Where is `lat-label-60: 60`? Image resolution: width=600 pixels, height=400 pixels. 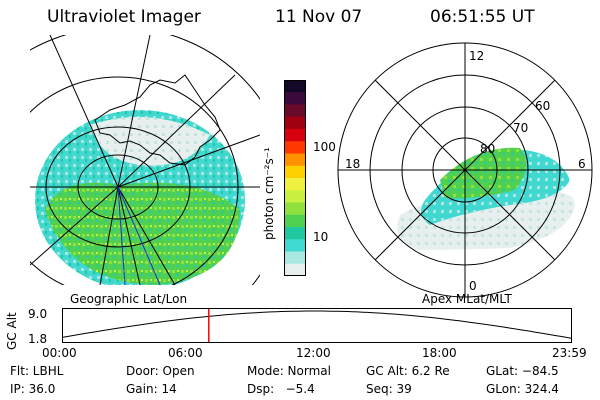 lat-label-60: 60 is located at coordinates (542, 106).